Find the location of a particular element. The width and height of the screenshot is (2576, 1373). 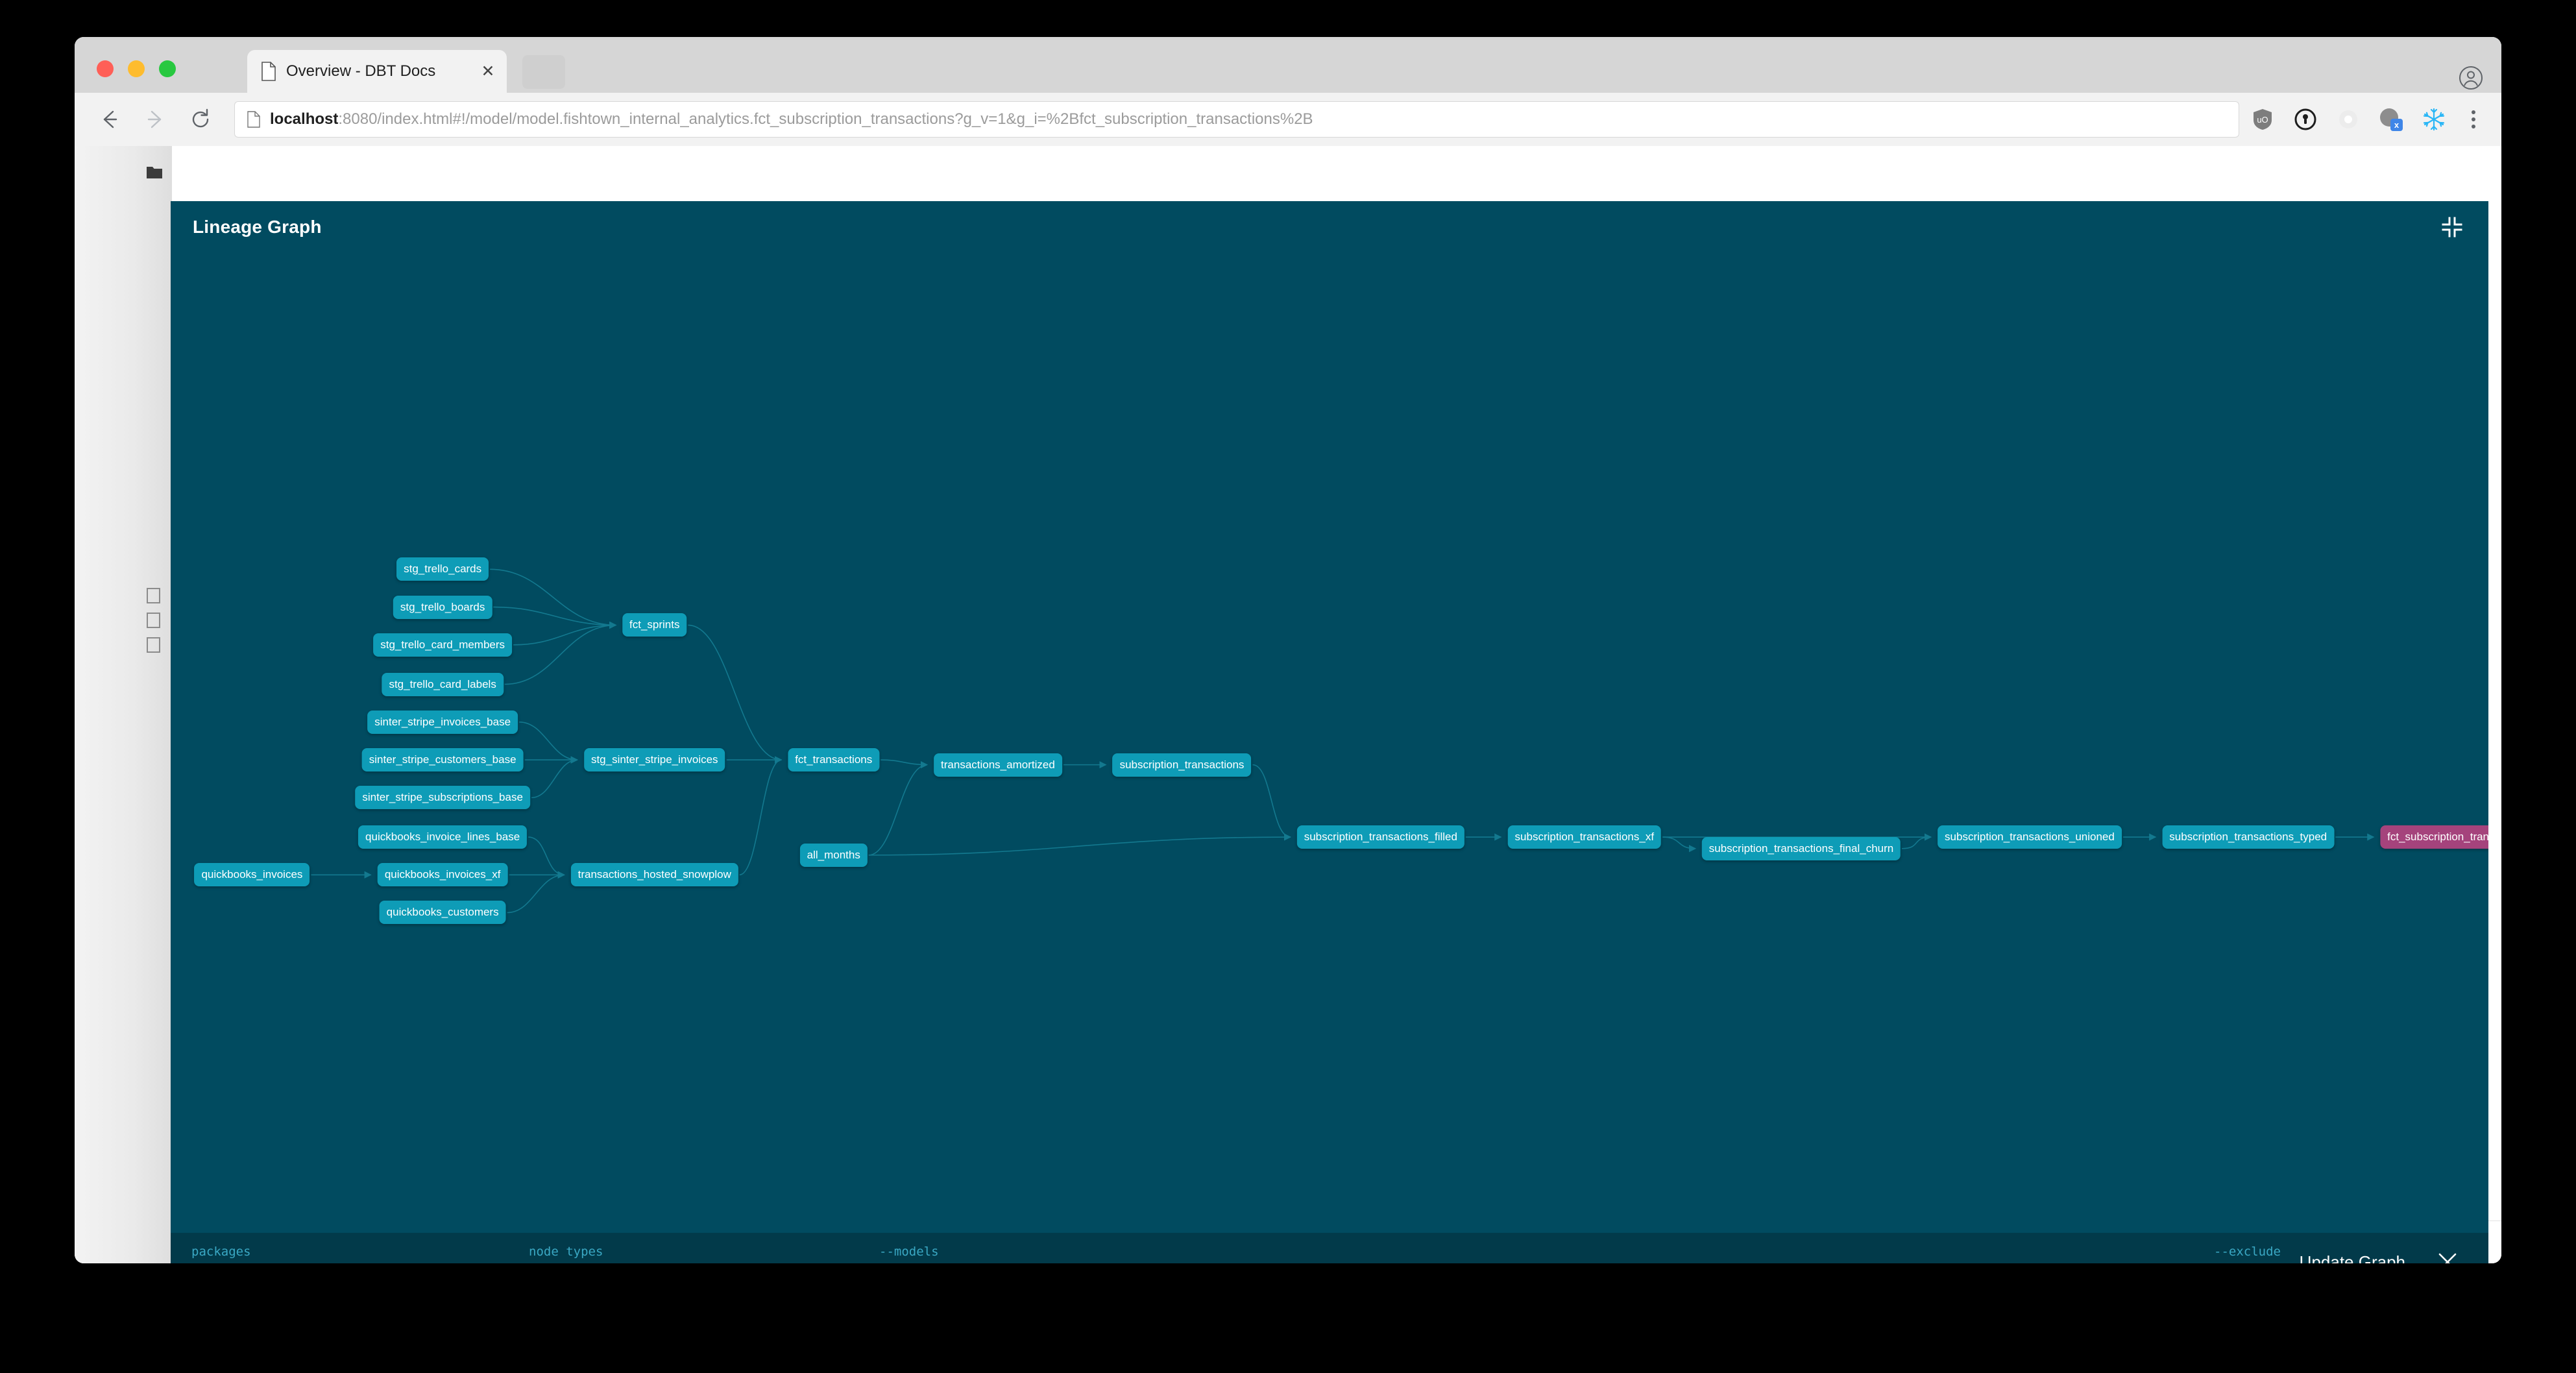

lineage-node: subscription_transactions_filled is located at coordinates (1380, 837).